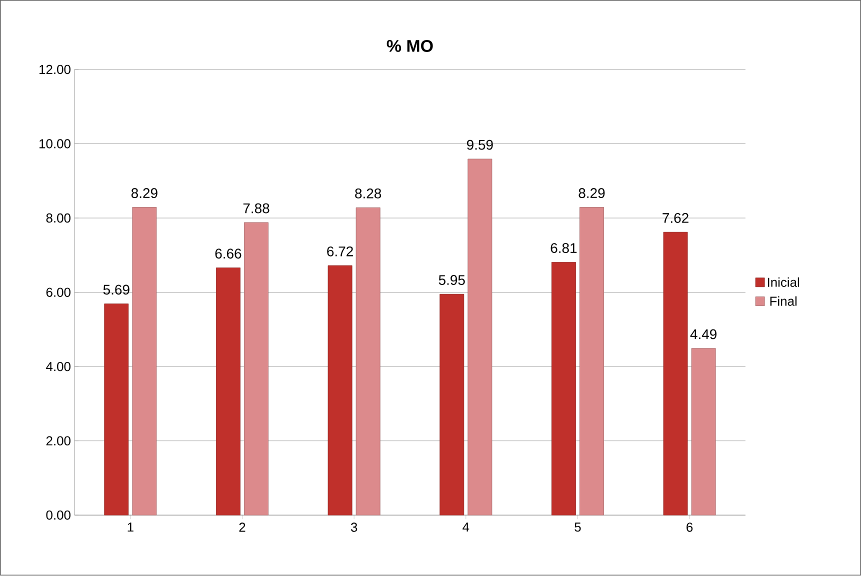 This screenshot has height=576, width=861. What do you see at coordinates (242, 527) in the screenshot?
I see `x-tick-label: 2` at bounding box center [242, 527].